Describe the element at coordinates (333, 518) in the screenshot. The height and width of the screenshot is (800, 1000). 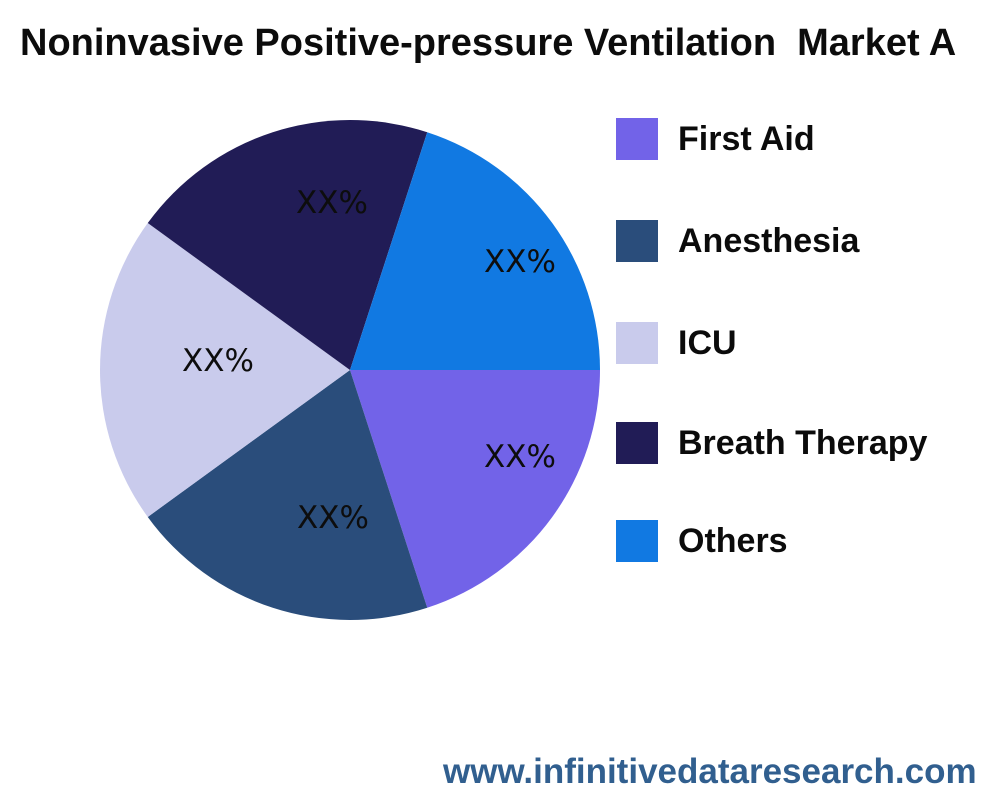
I see `pie-pct-label-anesthesia: XX%` at that location.